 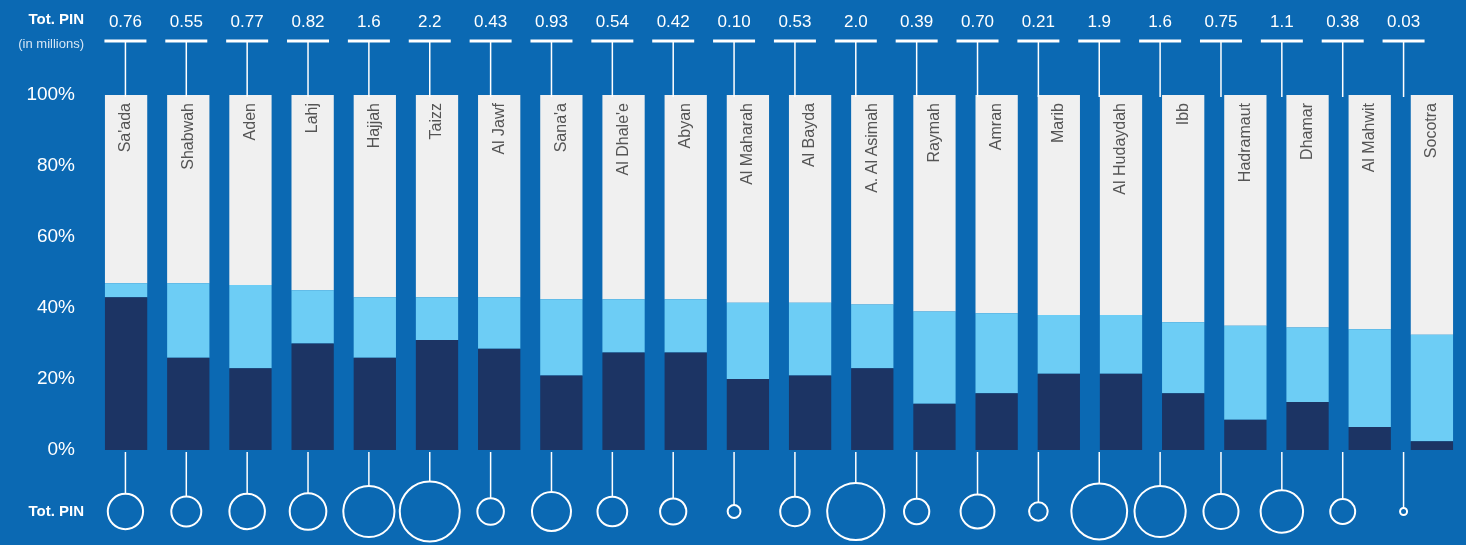 What do you see at coordinates (933, 133) in the screenshot?
I see `x-tick-label: Raymah` at bounding box center [933, 133].